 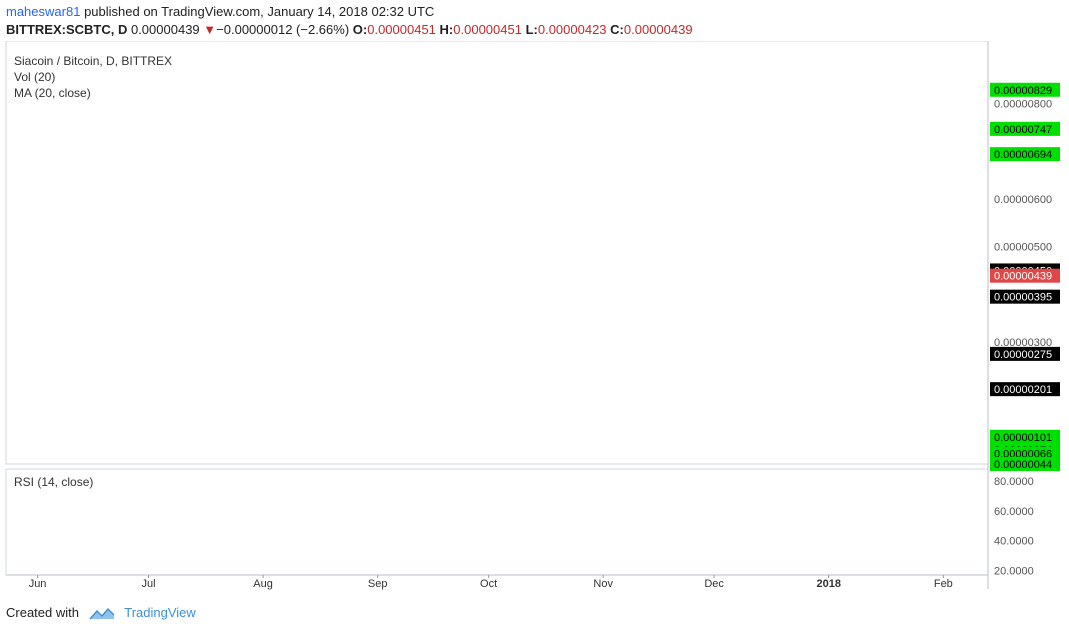 I want to click on price-tick-label: 0.00000600, so click(x=1023, y=200).